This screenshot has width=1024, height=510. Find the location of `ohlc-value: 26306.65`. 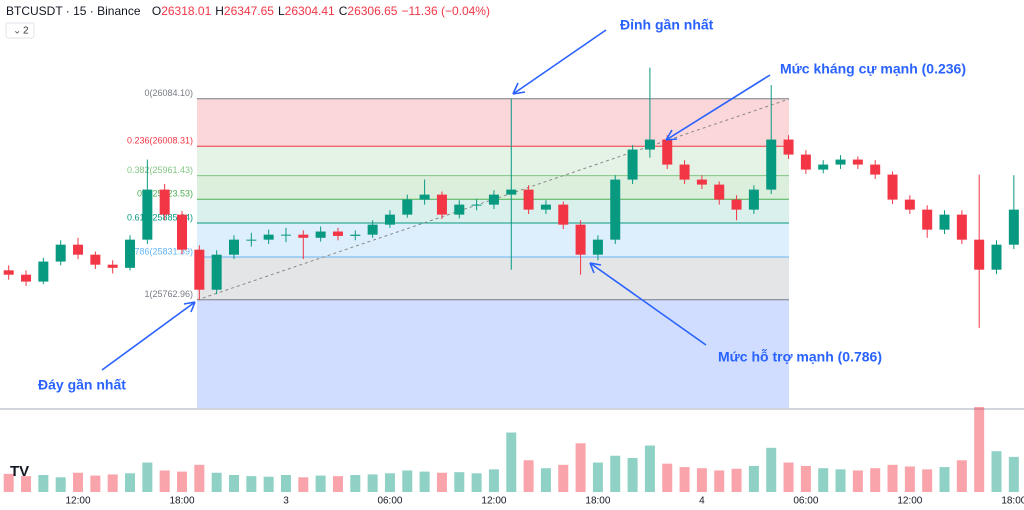

ohlc-value: 26306.65 is located at coordinates (372, 11).